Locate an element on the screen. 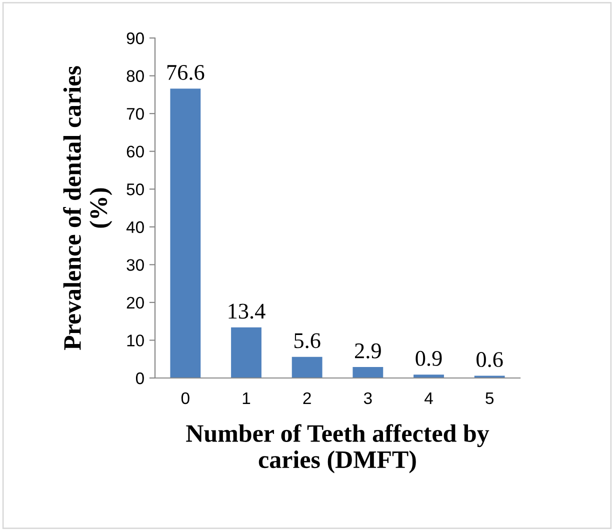 Image resolution: width=614 pixels, height=531 pixels. x-axis-title: Number of Teeth affected by caries (DMFT) is located at coordinates (338, 449).